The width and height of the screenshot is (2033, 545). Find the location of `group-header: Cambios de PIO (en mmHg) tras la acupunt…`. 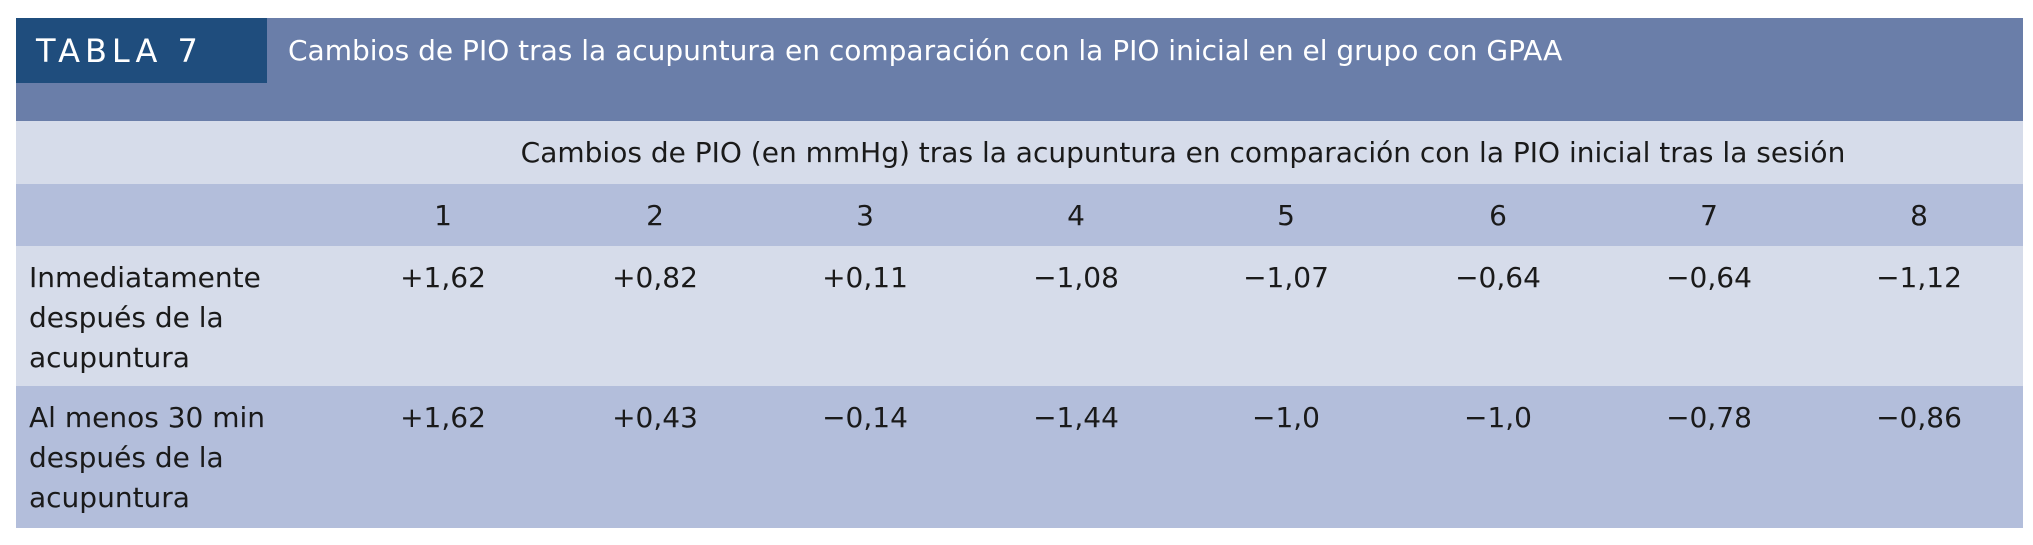

group-header: Cambios de PIO (en mmHg) tras la acupunt… is located at coordinates (1183, 152).